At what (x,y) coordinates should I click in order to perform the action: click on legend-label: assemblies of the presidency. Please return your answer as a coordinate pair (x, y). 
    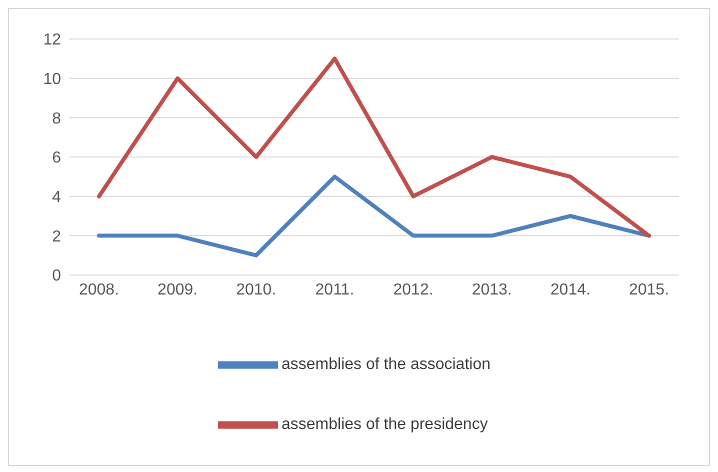
    Looking at the image, I should click on (385, 425).